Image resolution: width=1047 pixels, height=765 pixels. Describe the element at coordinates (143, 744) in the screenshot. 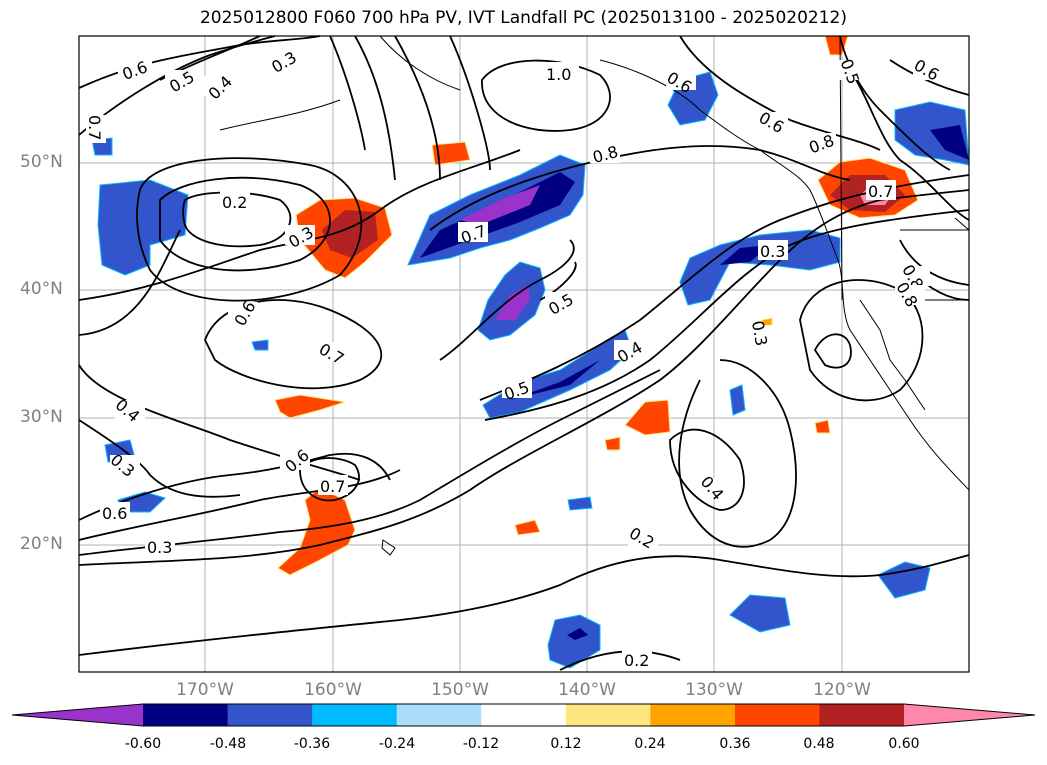

I see `colorbar-tick: -0.60` at that location.